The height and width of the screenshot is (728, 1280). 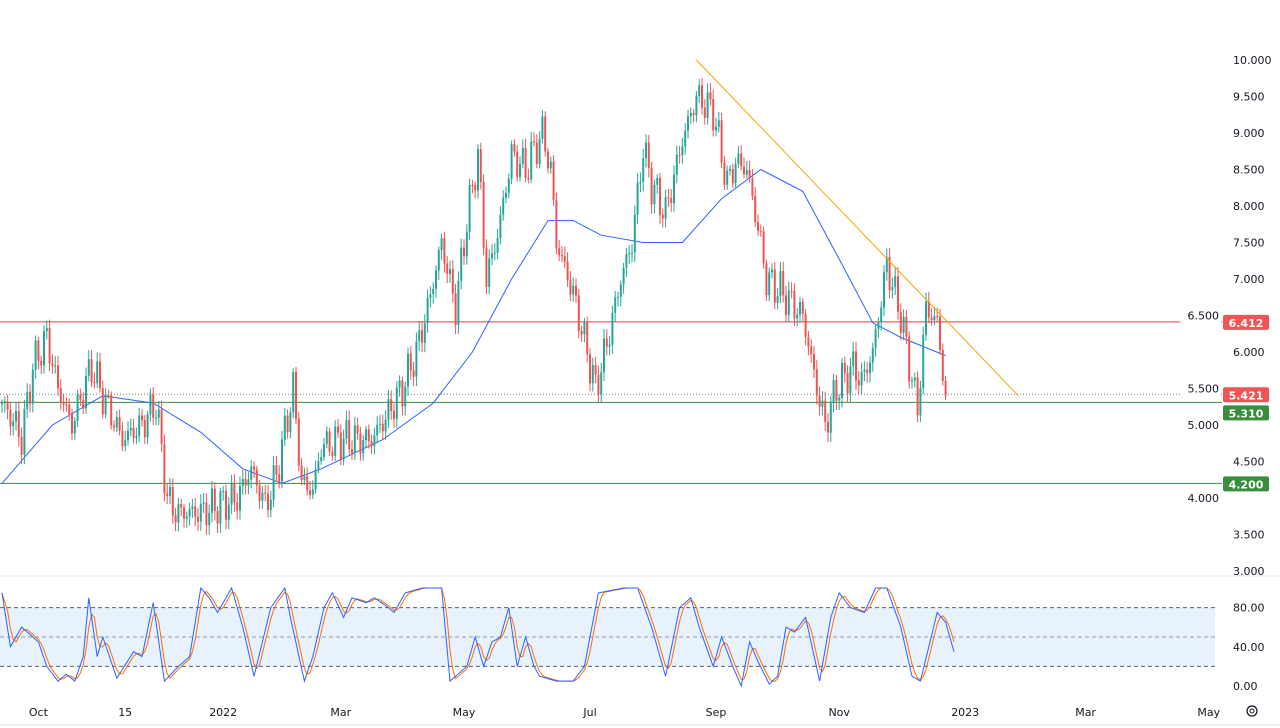 What do you see at coordinates (1200, 425) in the screenshot?
I see `price-tick-label-bg` at bounding box center [1200, 425].